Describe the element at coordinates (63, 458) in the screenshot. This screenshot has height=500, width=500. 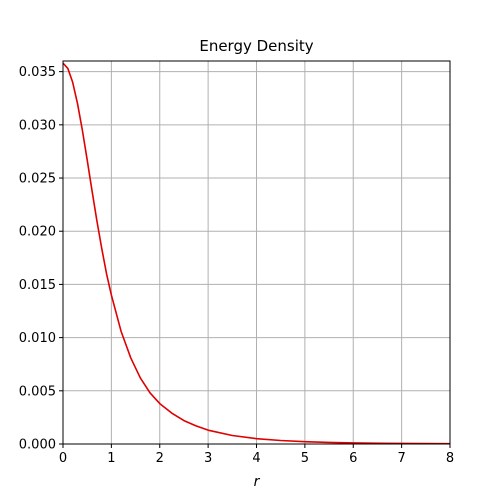
I see `x-tick-label: 0` at that location.